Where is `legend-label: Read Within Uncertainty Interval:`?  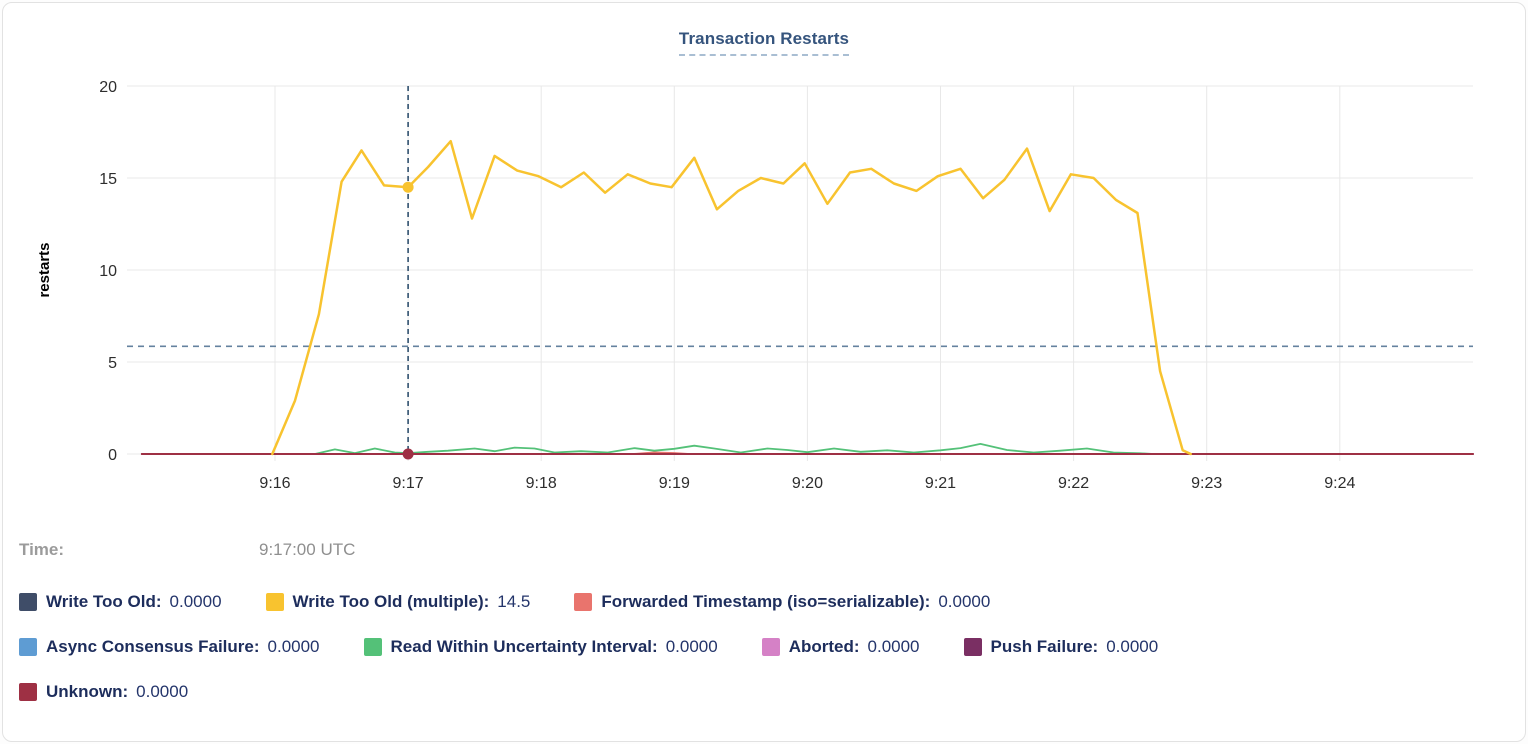
legend-label: Read Within Uncertainty Interval: is located at coordinates (524, 646).